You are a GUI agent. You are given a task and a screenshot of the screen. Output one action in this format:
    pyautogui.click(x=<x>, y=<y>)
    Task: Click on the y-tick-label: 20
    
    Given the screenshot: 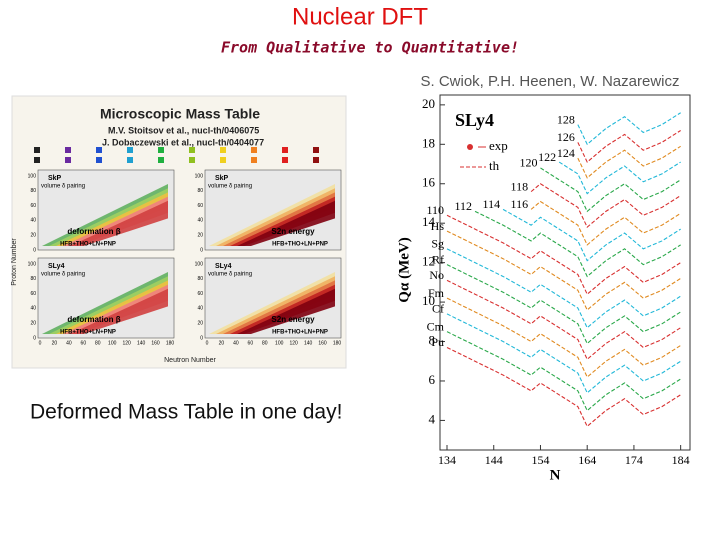 What is the action you would take?
    pyautogui.click(x=428, y=103)
    